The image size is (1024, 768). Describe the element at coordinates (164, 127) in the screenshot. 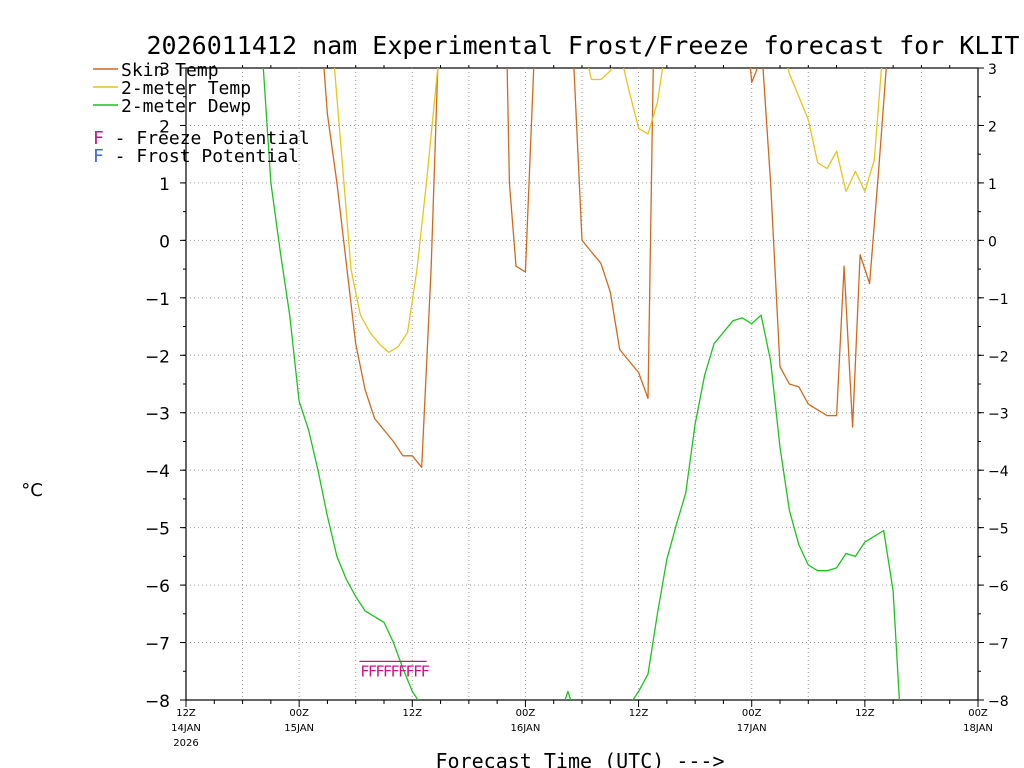

I see `y-tick-label-left: 2` at that location.